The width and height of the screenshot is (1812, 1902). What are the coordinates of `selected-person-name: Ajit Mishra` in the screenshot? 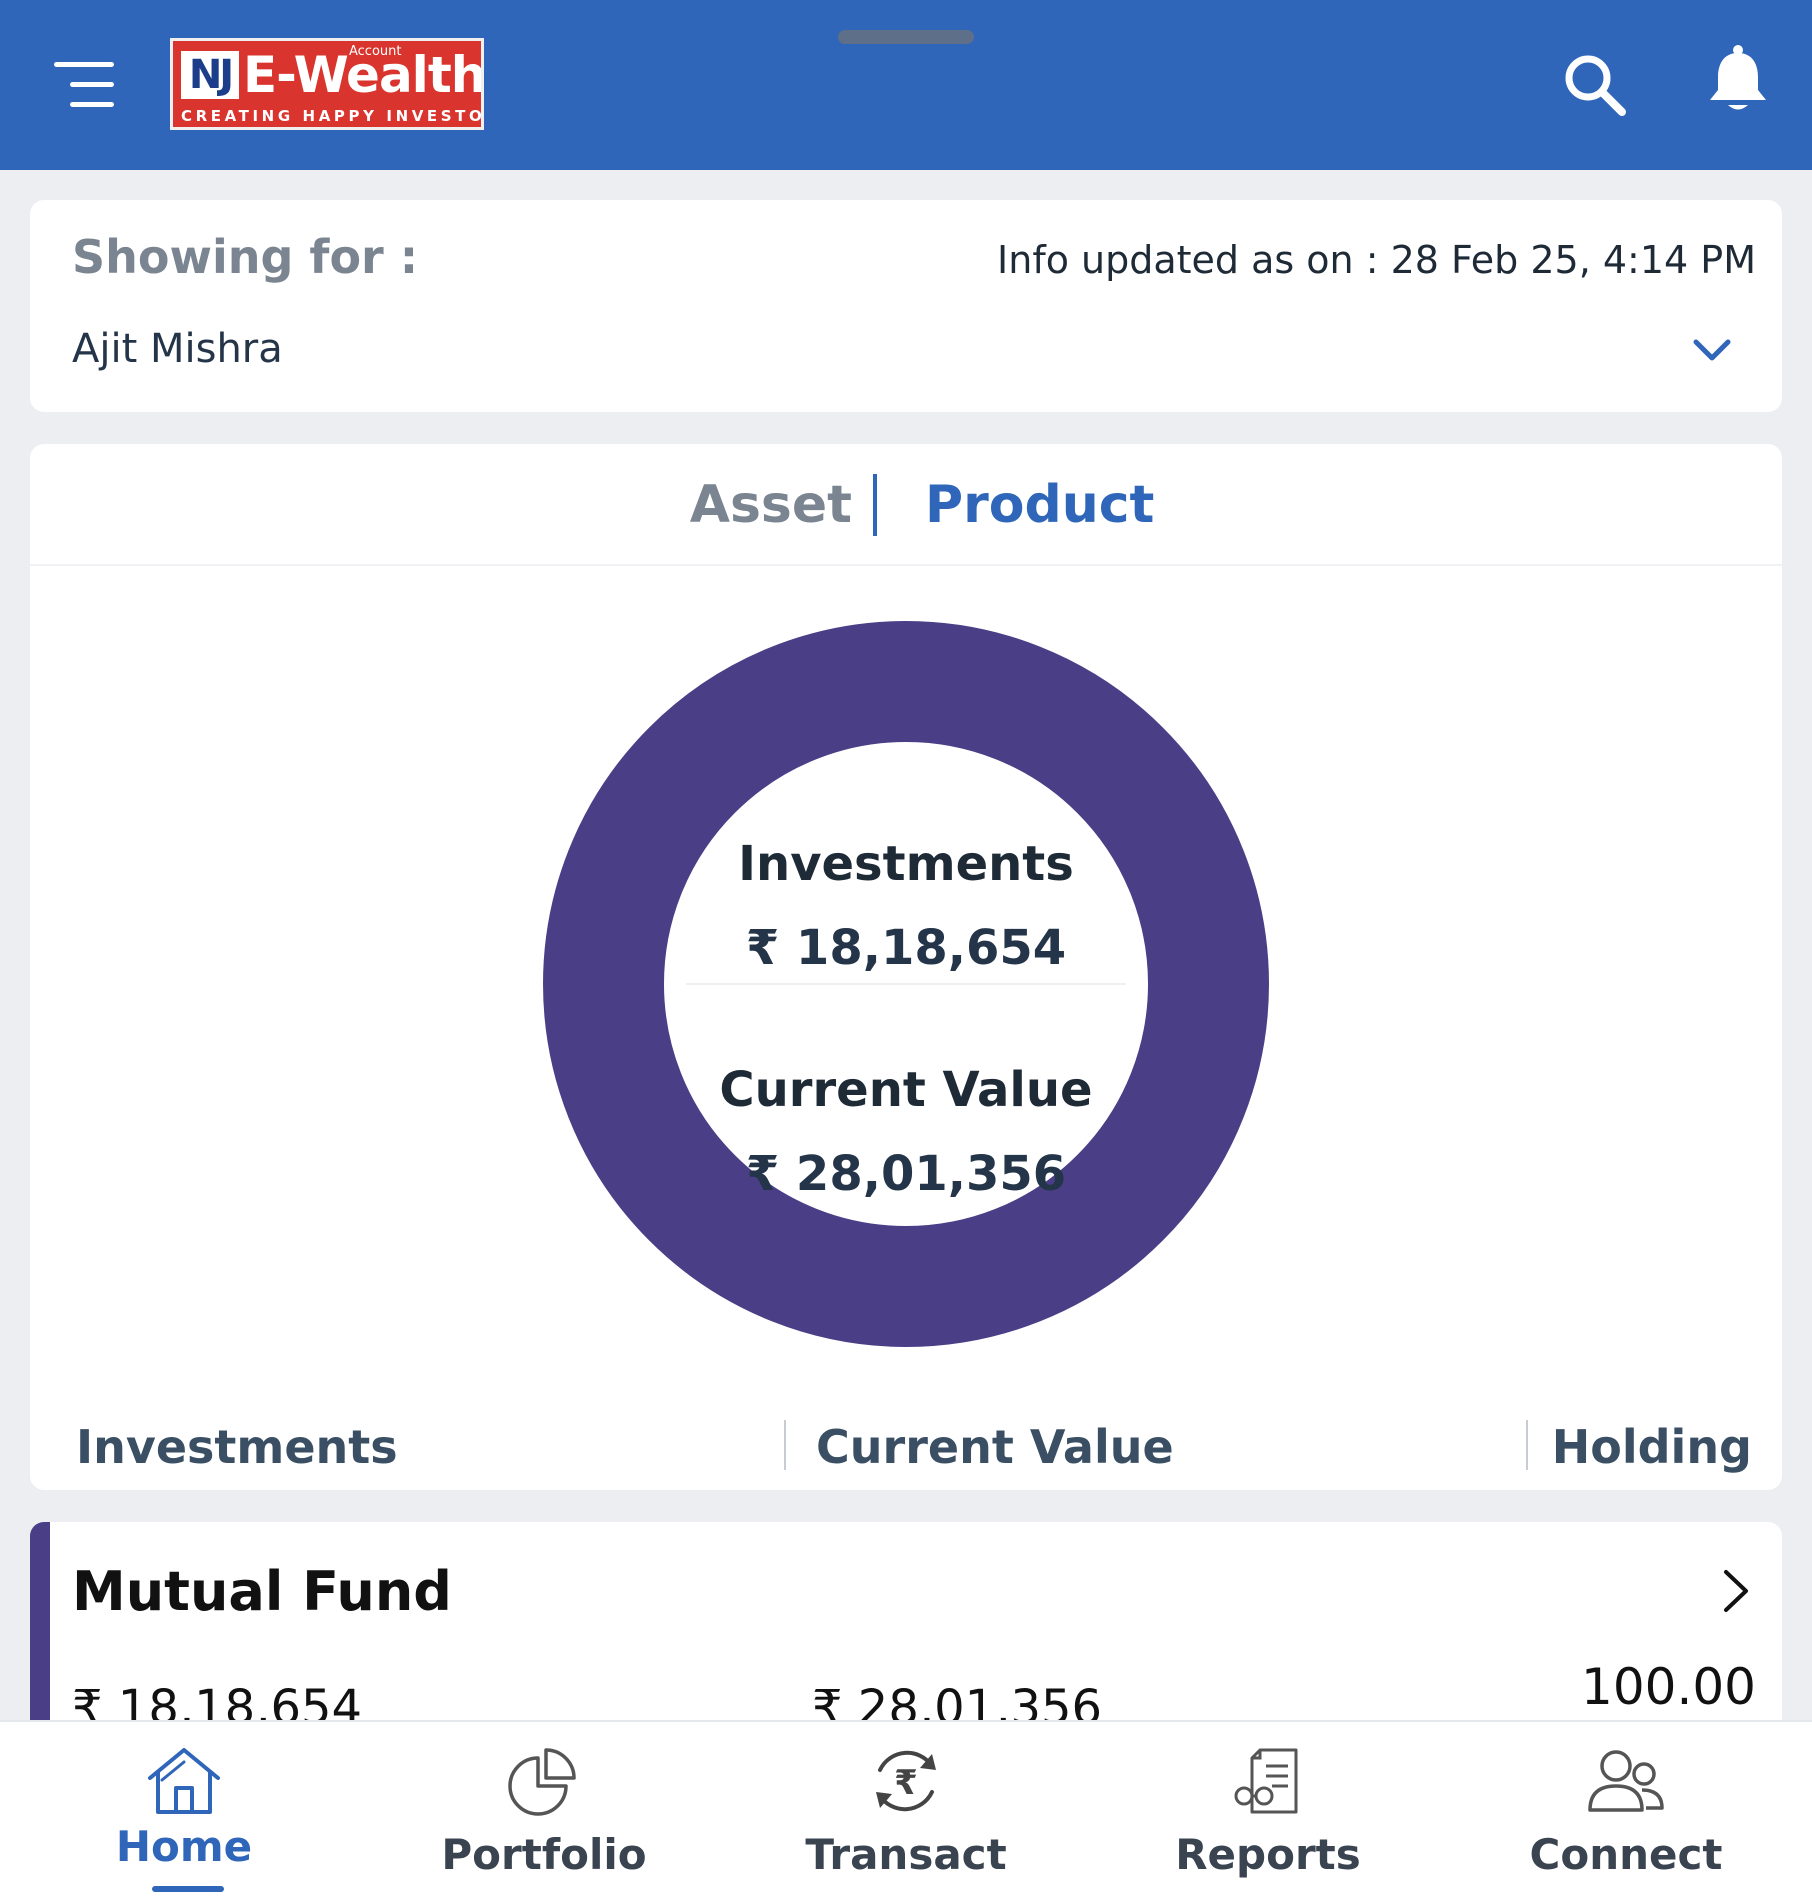 It's located at (177, 349).